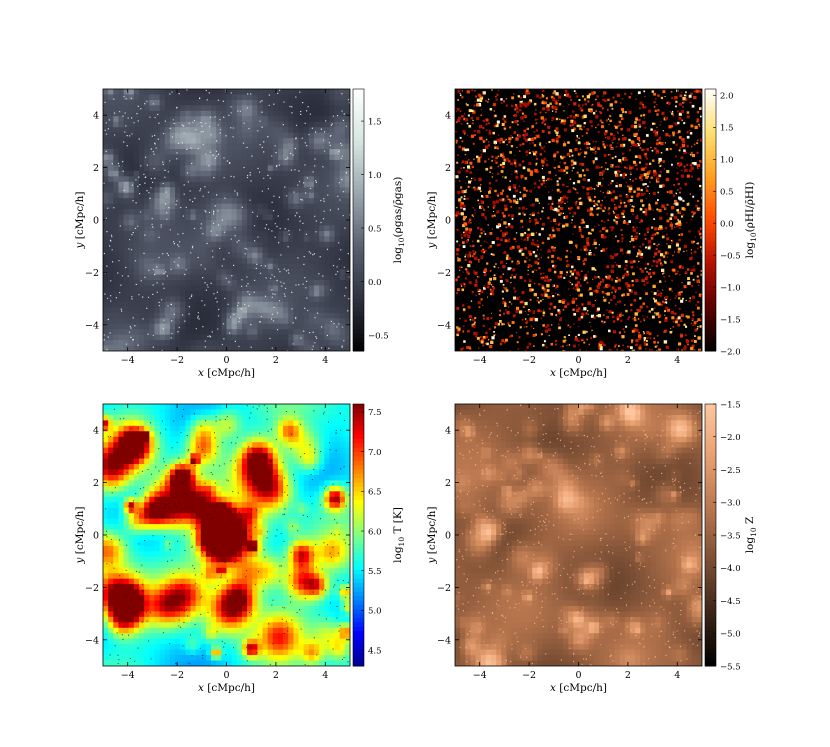  Describe the element at coordinates (370, 220) in the screenshot. I see `colorbar: −0.5 0.0 0.5 1.0 1.5` at that location.